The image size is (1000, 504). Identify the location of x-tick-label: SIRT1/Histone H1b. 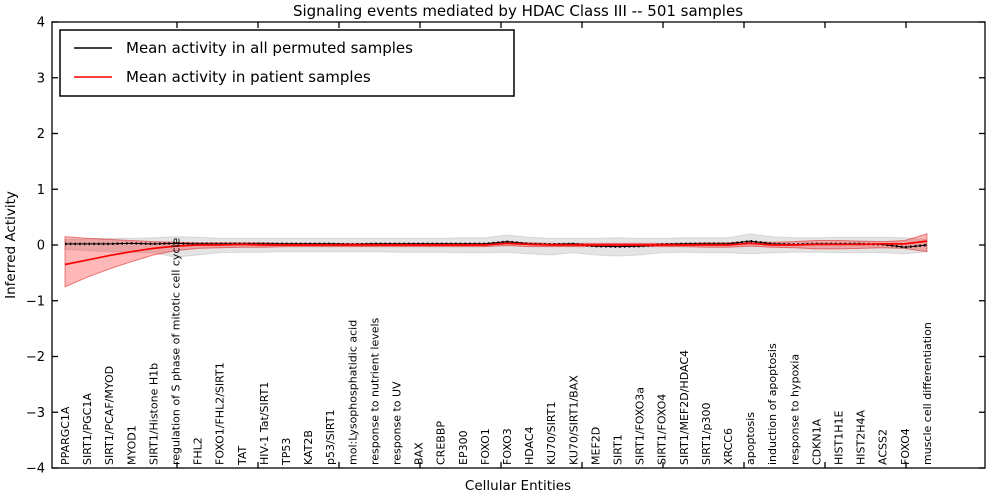
(153, 414).